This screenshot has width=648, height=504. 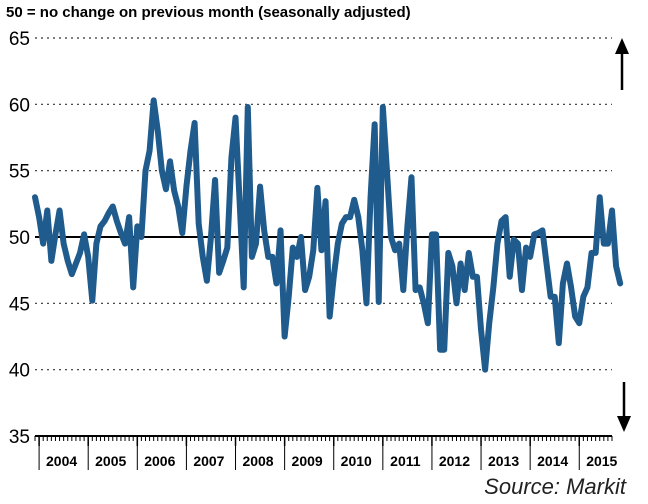 I want to click on down-arrow-head-icon, so click(x=624, y=424).